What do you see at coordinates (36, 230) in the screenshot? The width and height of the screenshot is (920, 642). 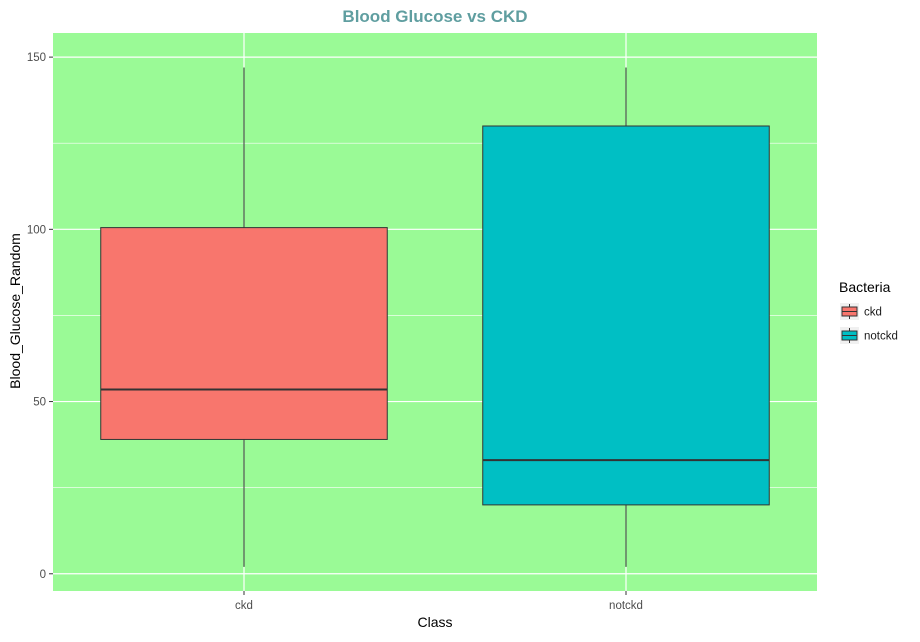 I see `y-tick-label: 100` at bounding box center [36, 230].